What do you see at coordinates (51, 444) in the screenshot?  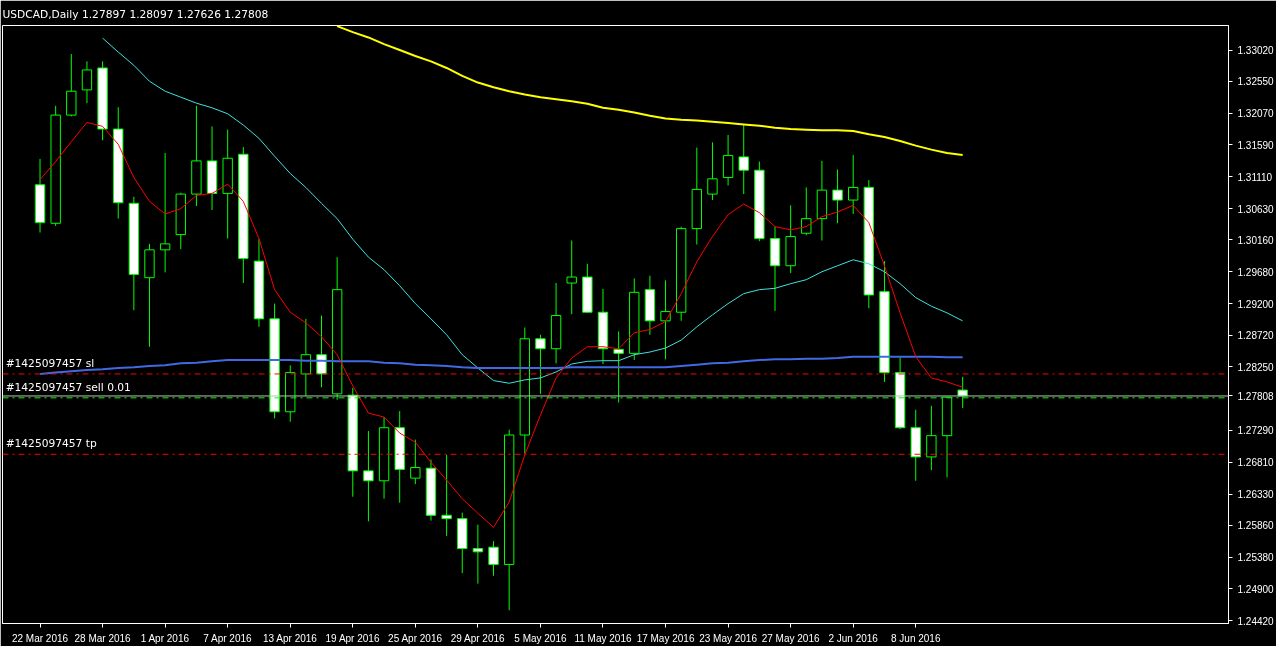 I see `ref-line-label: #1425097457 tp` at bounding box center [51, 444].